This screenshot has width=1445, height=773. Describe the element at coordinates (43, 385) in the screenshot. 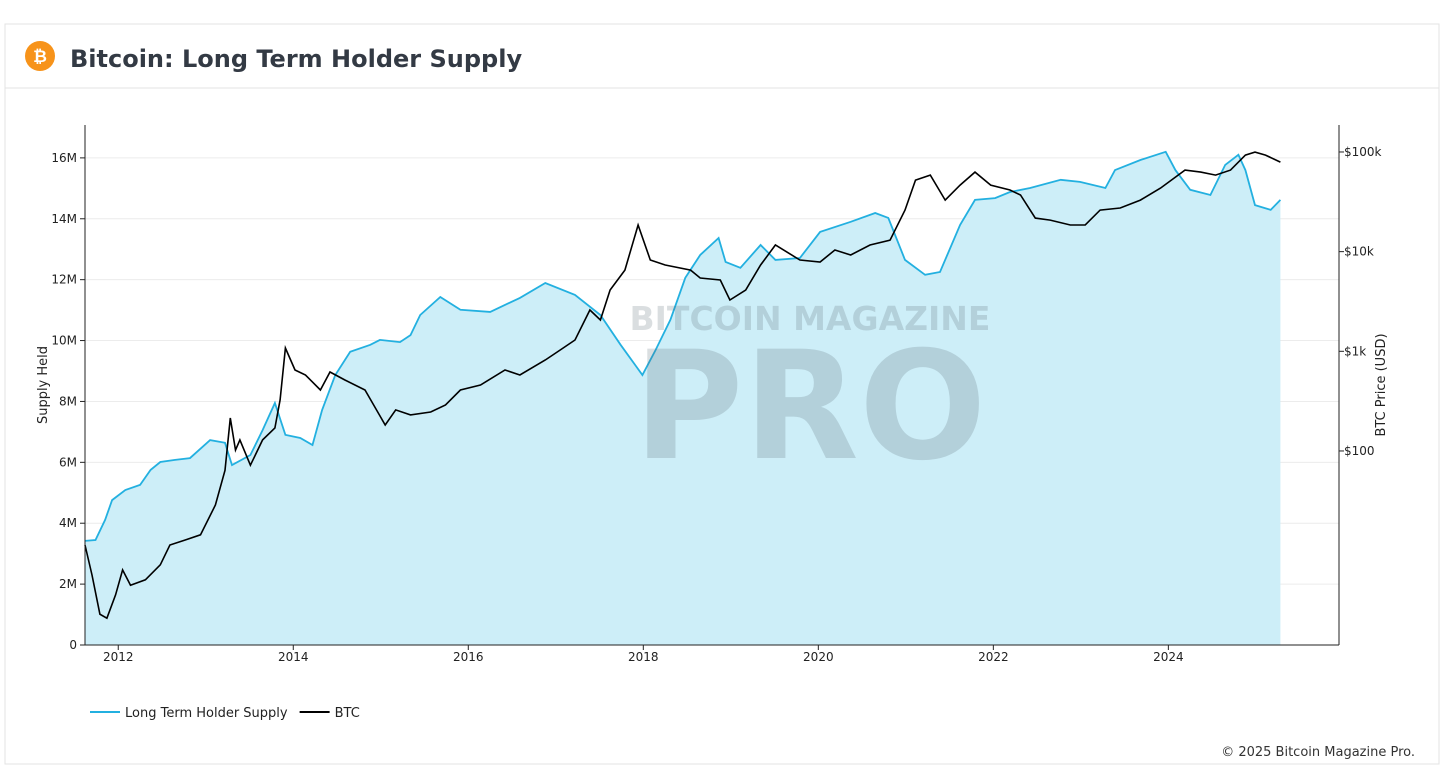

I see `y-axis-label: Supply Held` at that location.